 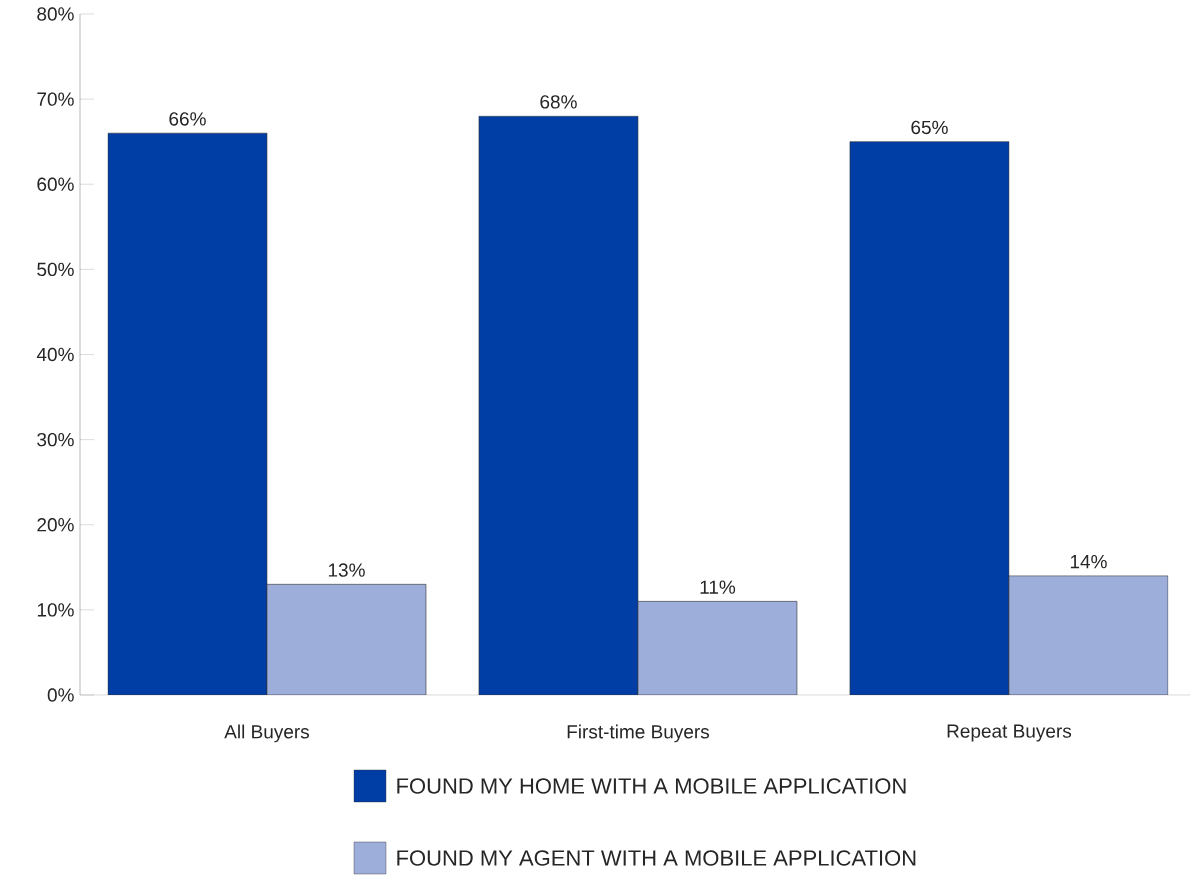 What do you see at coordinates (55, 99) in the screenshot?
I see `y-tick-label: 70%` at bounding box center [55, 99].